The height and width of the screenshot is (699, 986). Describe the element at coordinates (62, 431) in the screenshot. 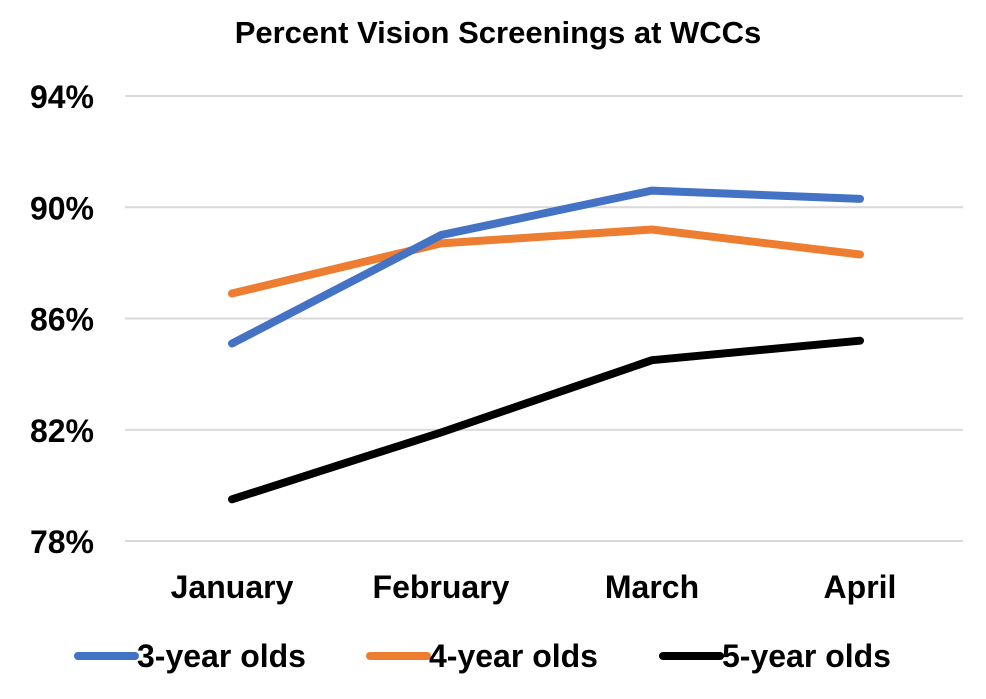

I see `y-tick-label: 82%` at that location.